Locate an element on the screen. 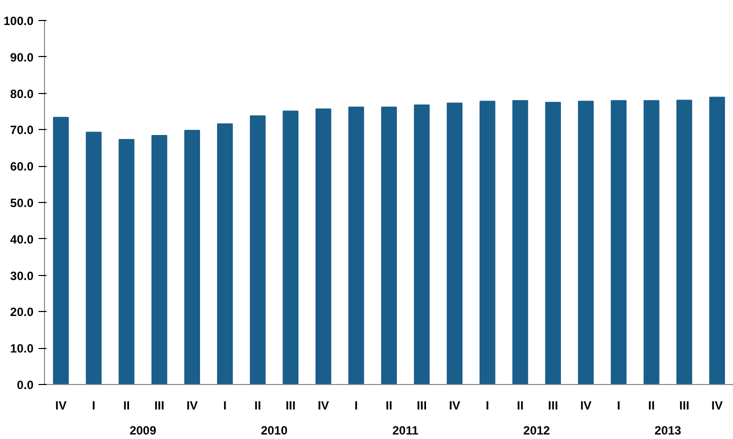 The height and width of the screenshot is (439, 733). y-tick-label: 10.0 is located at coordinates (22, 349).